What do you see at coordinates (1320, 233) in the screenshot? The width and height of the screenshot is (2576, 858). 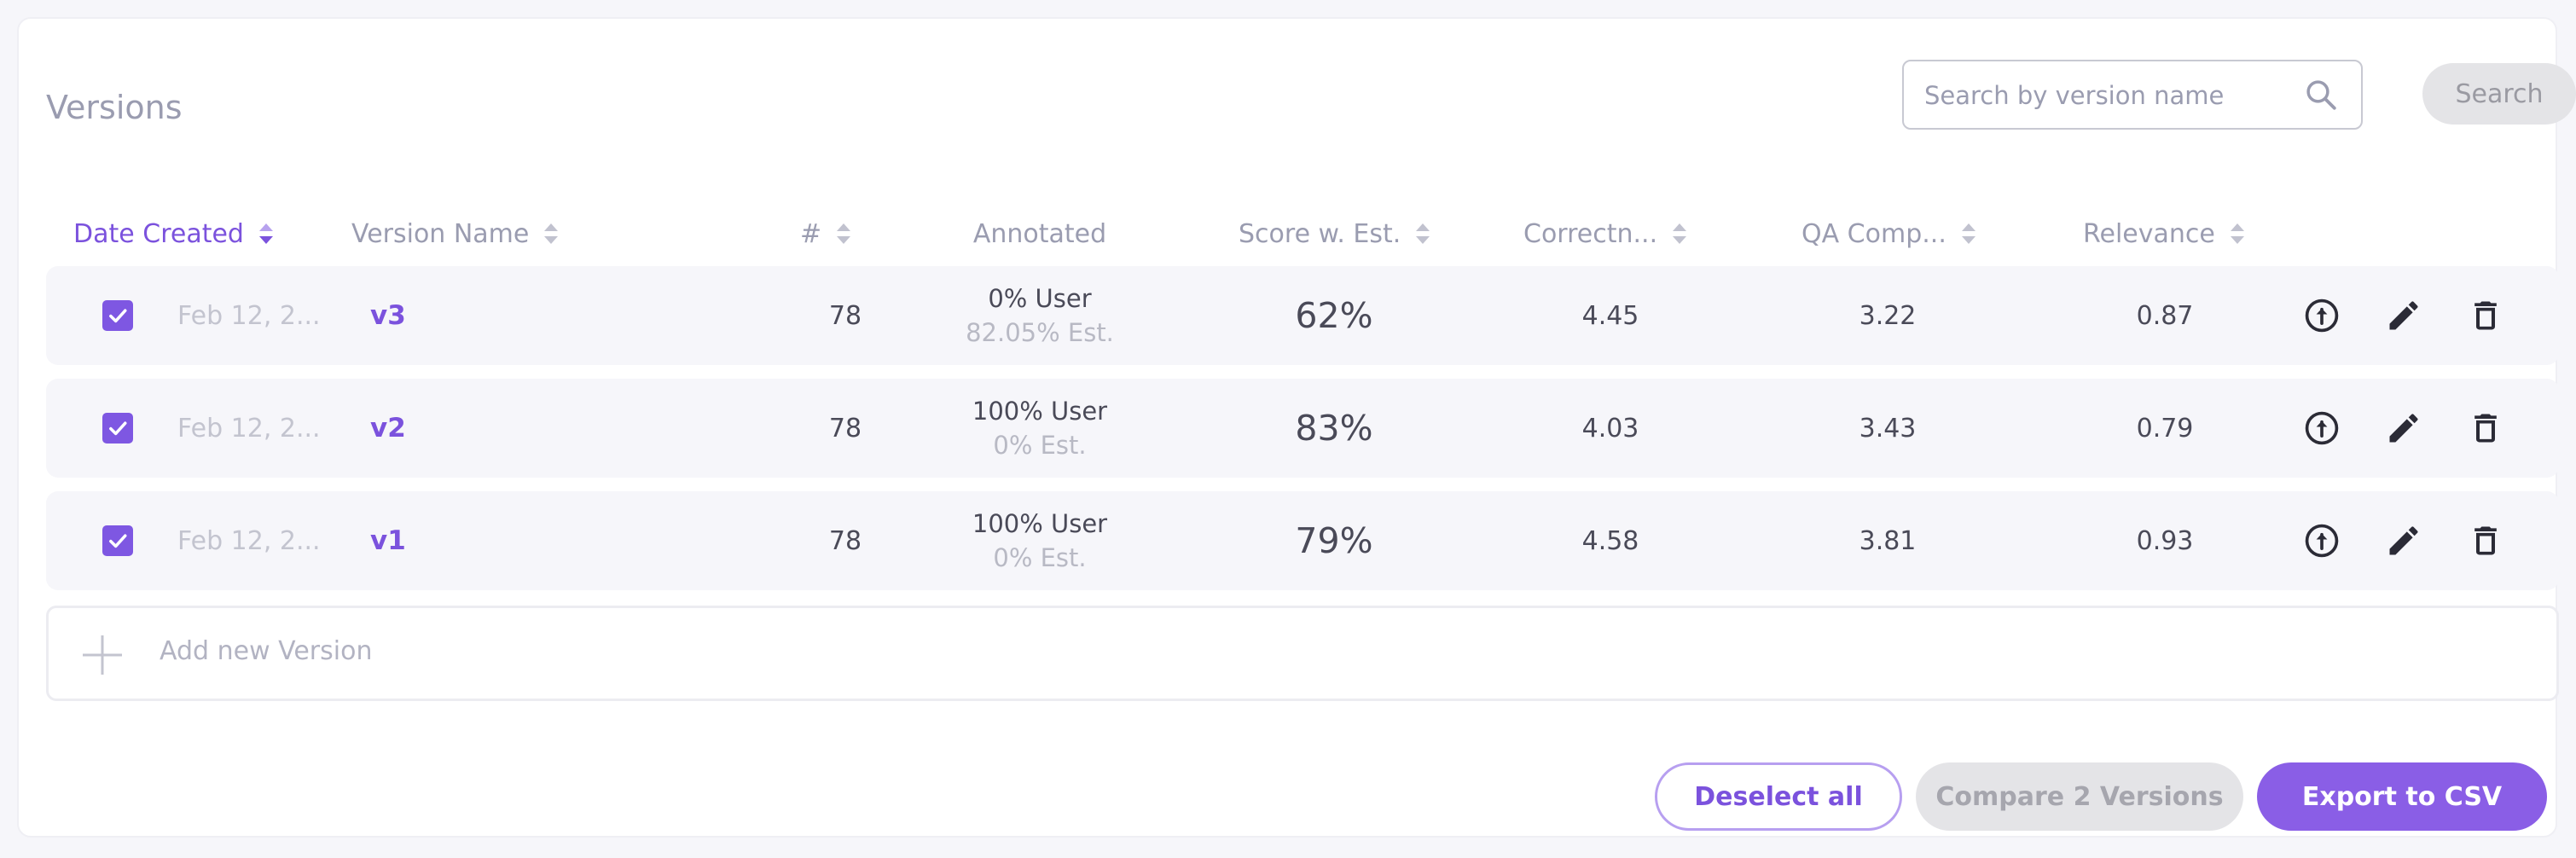 I see `column-header-label: Score w. Est.` at bounding box center [1320, 233].